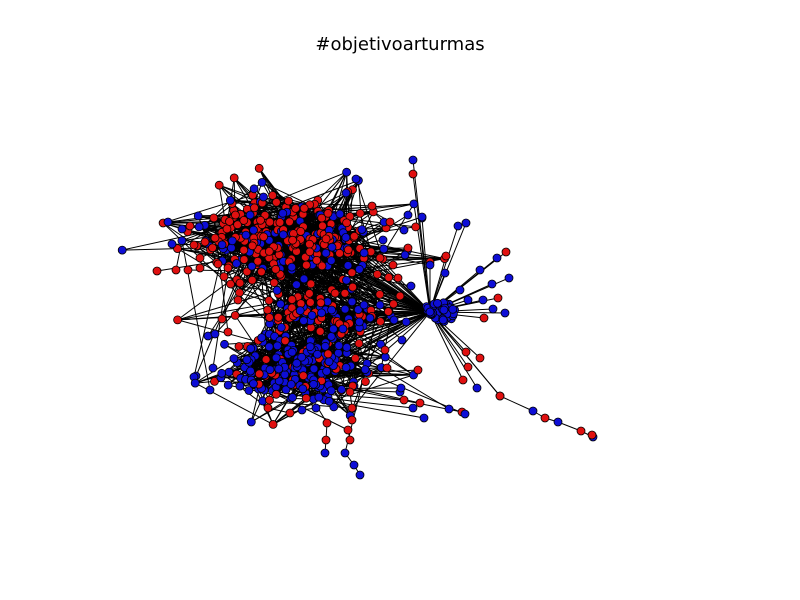 This screenshot has height=600, width=800. Describe the element at coordinates (400, 44) in the screenshot. I see `figure-title: #objetivoarturmas` at that location.